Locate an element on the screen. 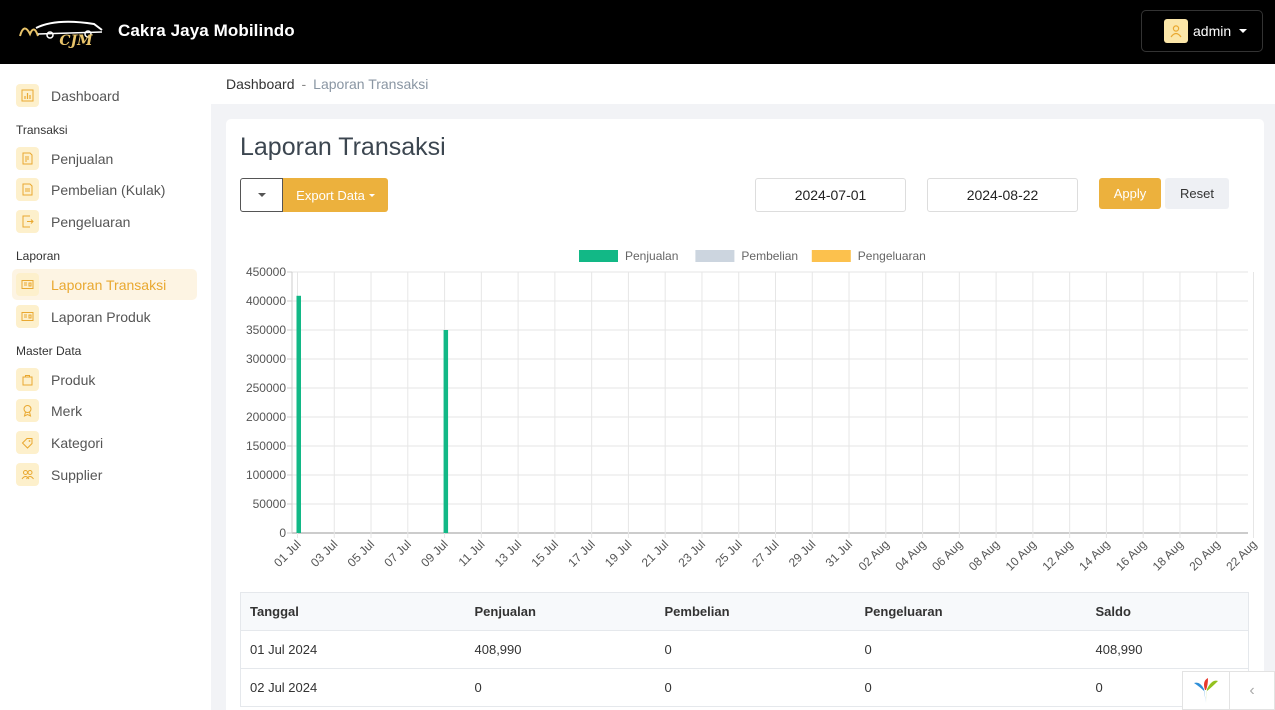 The image size is (1275, 710). export-data-button: Export Data is located at coordinates (335, 195).